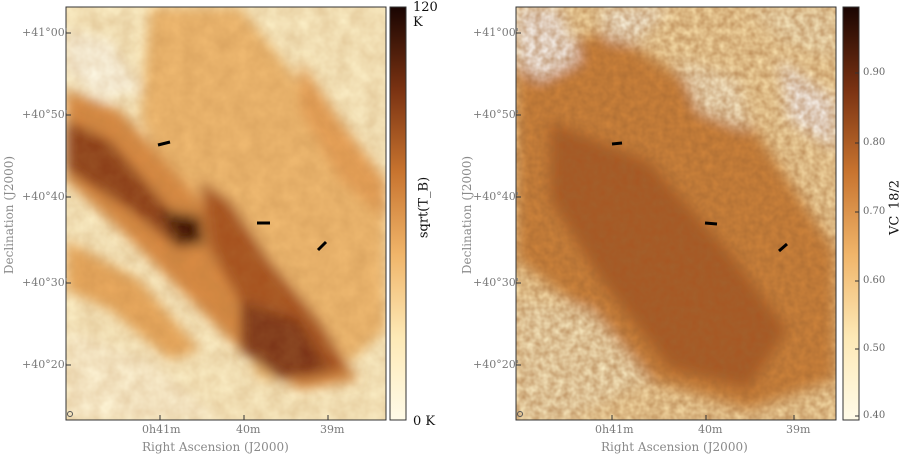 The width and height of the screenshot is (899, 458). Describe the element at coordinates (874, 72) in the screenshot. I see `colorbar-tick-label: 0.90` at that location.